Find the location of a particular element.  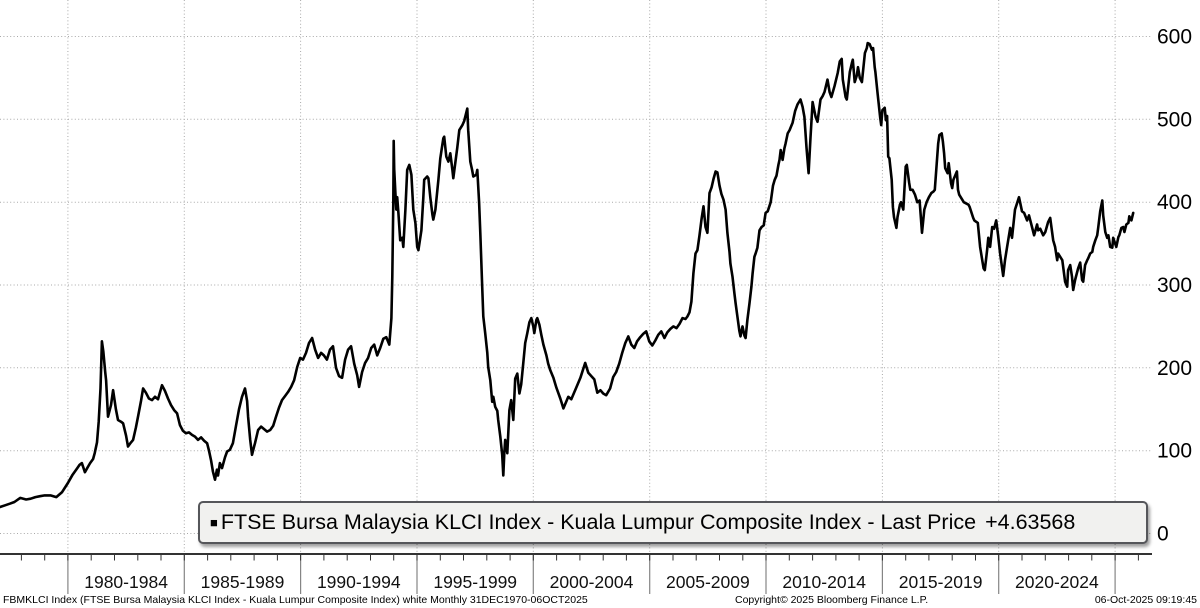

series-last-price-value: +4.63568 is located at coordinates (1030, 522).